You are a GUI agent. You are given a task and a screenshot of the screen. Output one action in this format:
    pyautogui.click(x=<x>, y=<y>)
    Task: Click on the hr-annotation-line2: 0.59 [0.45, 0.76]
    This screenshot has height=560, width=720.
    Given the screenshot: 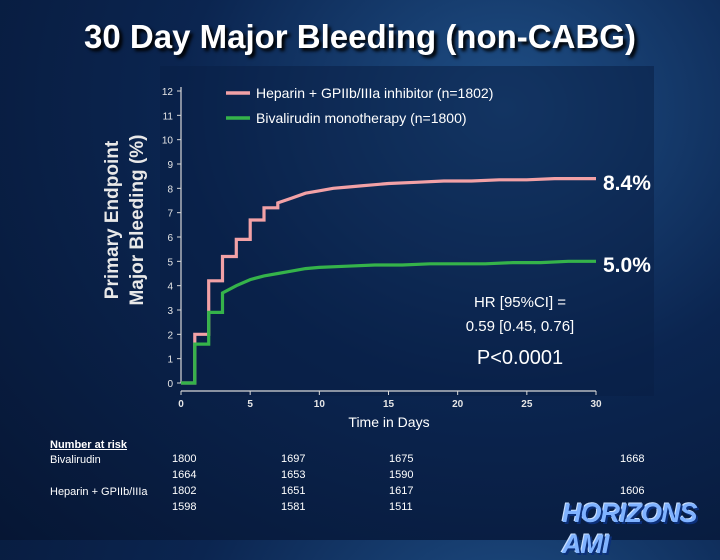 What is the action you would take?
    pyautogui.click(x=520, y=326)
    